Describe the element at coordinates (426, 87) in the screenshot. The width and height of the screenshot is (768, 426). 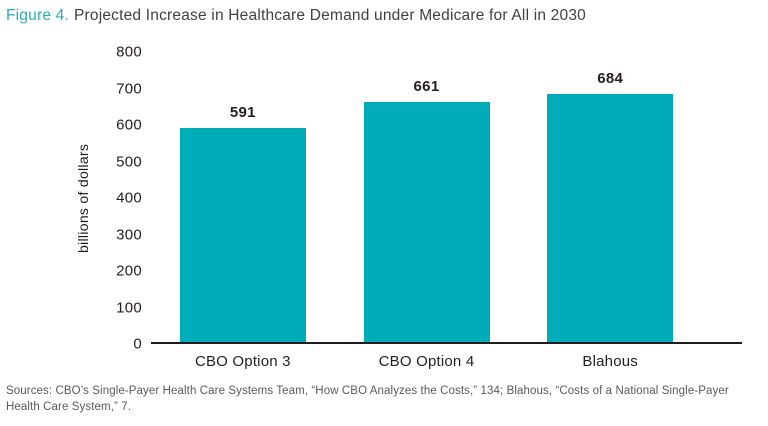
I see `bar-value-label: 661` at that location.